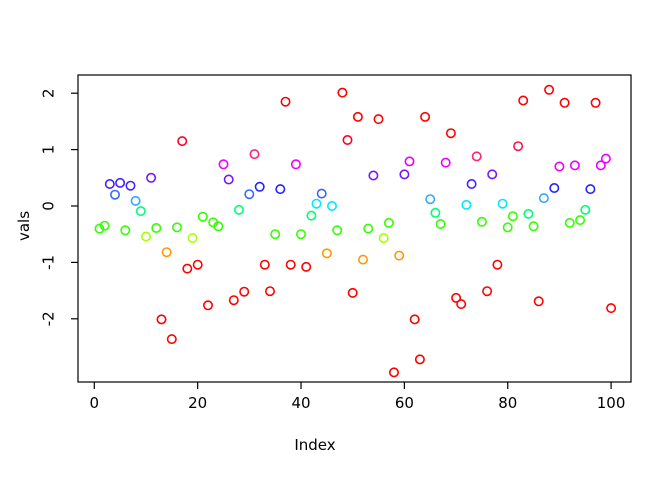 The width and height of the screenshot is (672, 480). I want to click on y-tick-label: -2, so click(49, 318).